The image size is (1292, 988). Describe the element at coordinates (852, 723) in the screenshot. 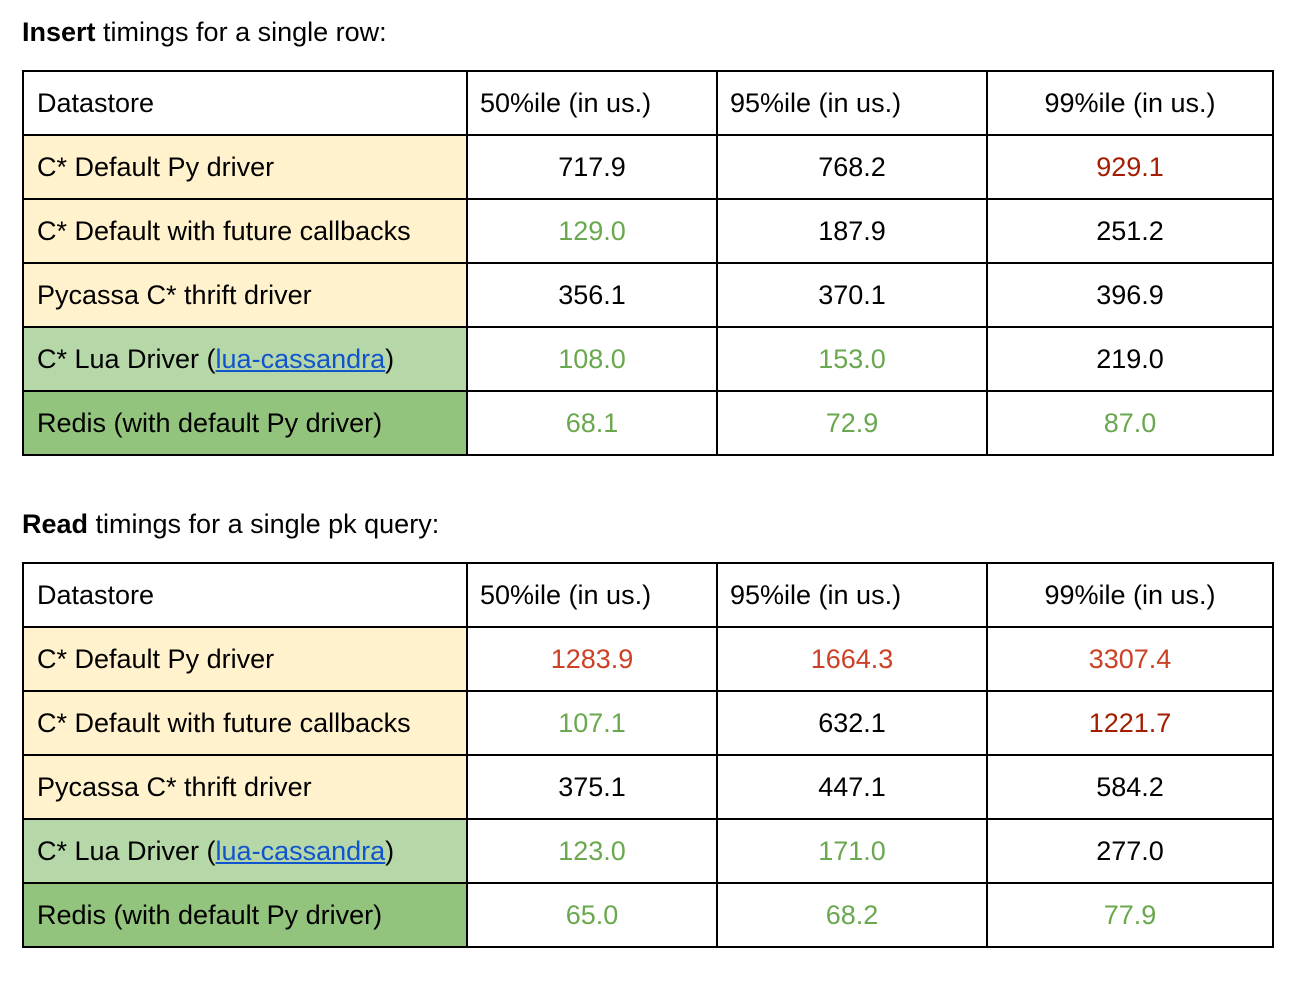

I see `p95-value: 632.1` at that location.